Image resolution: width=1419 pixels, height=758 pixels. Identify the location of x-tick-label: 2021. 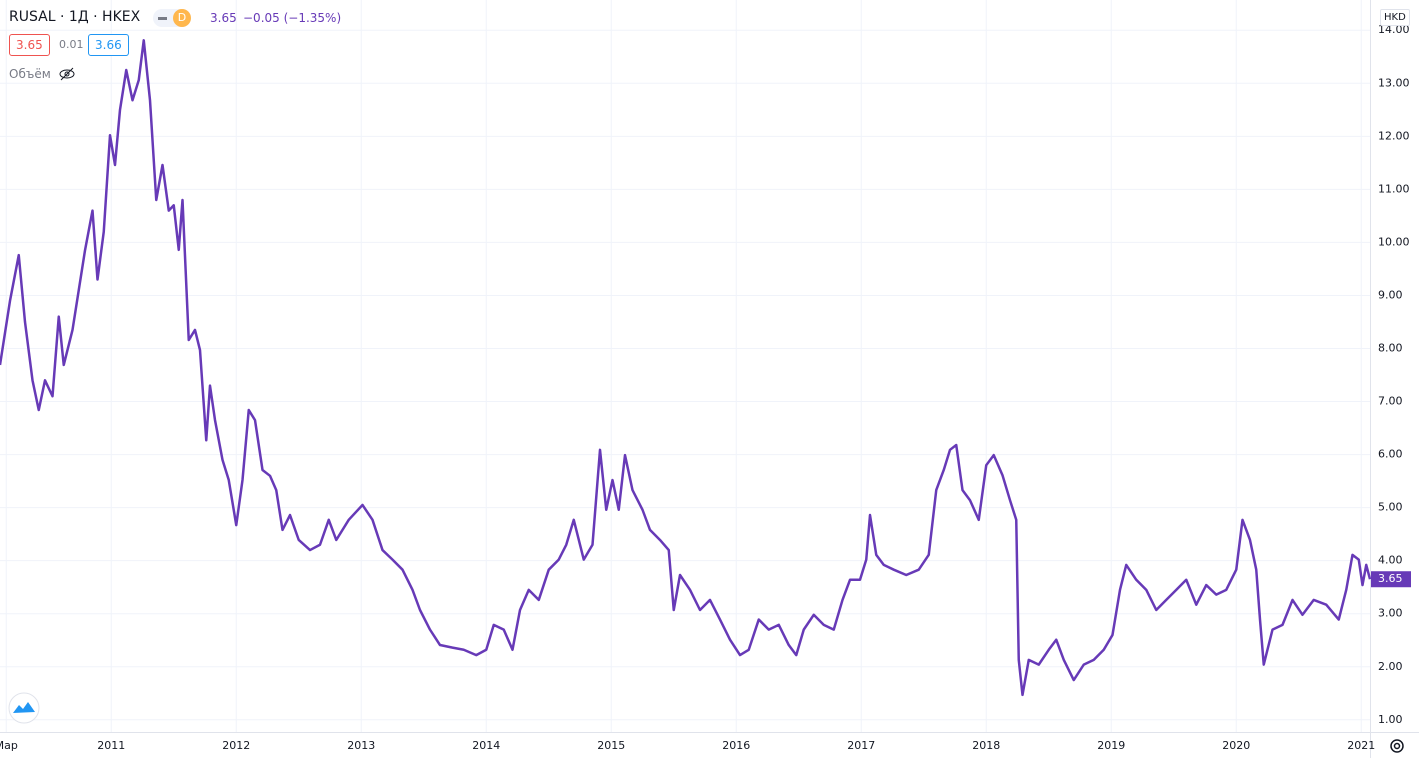
(1361, 745).